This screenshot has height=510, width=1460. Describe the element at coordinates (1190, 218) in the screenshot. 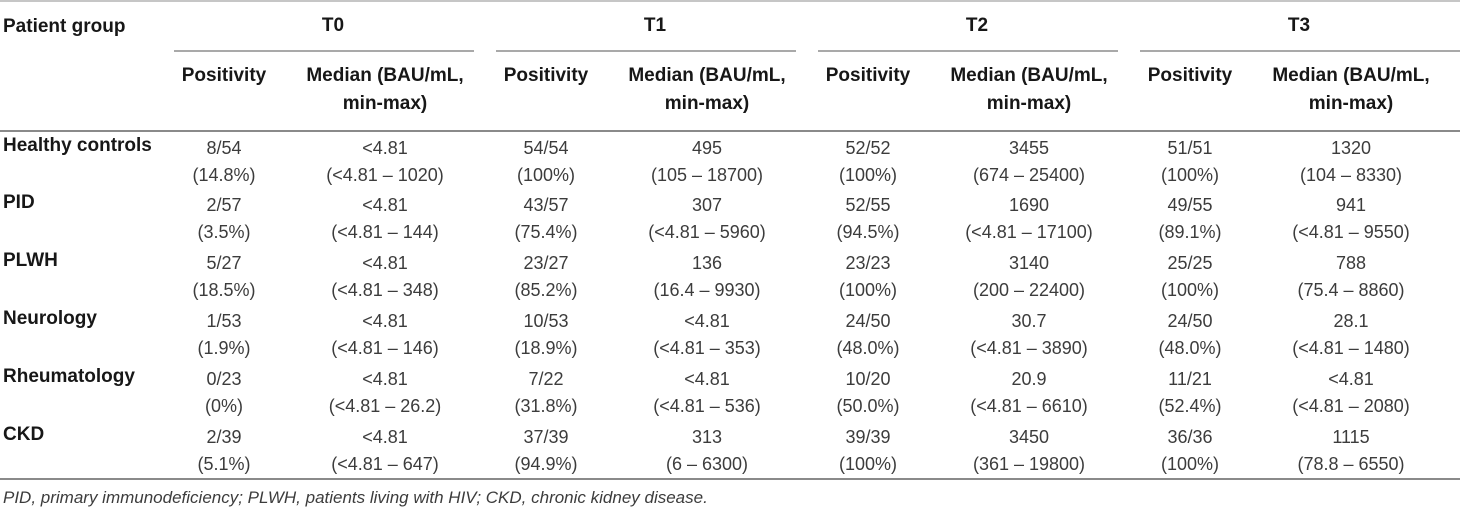

I see `positivity-cell: 49/55 (89.1%)` at that location.